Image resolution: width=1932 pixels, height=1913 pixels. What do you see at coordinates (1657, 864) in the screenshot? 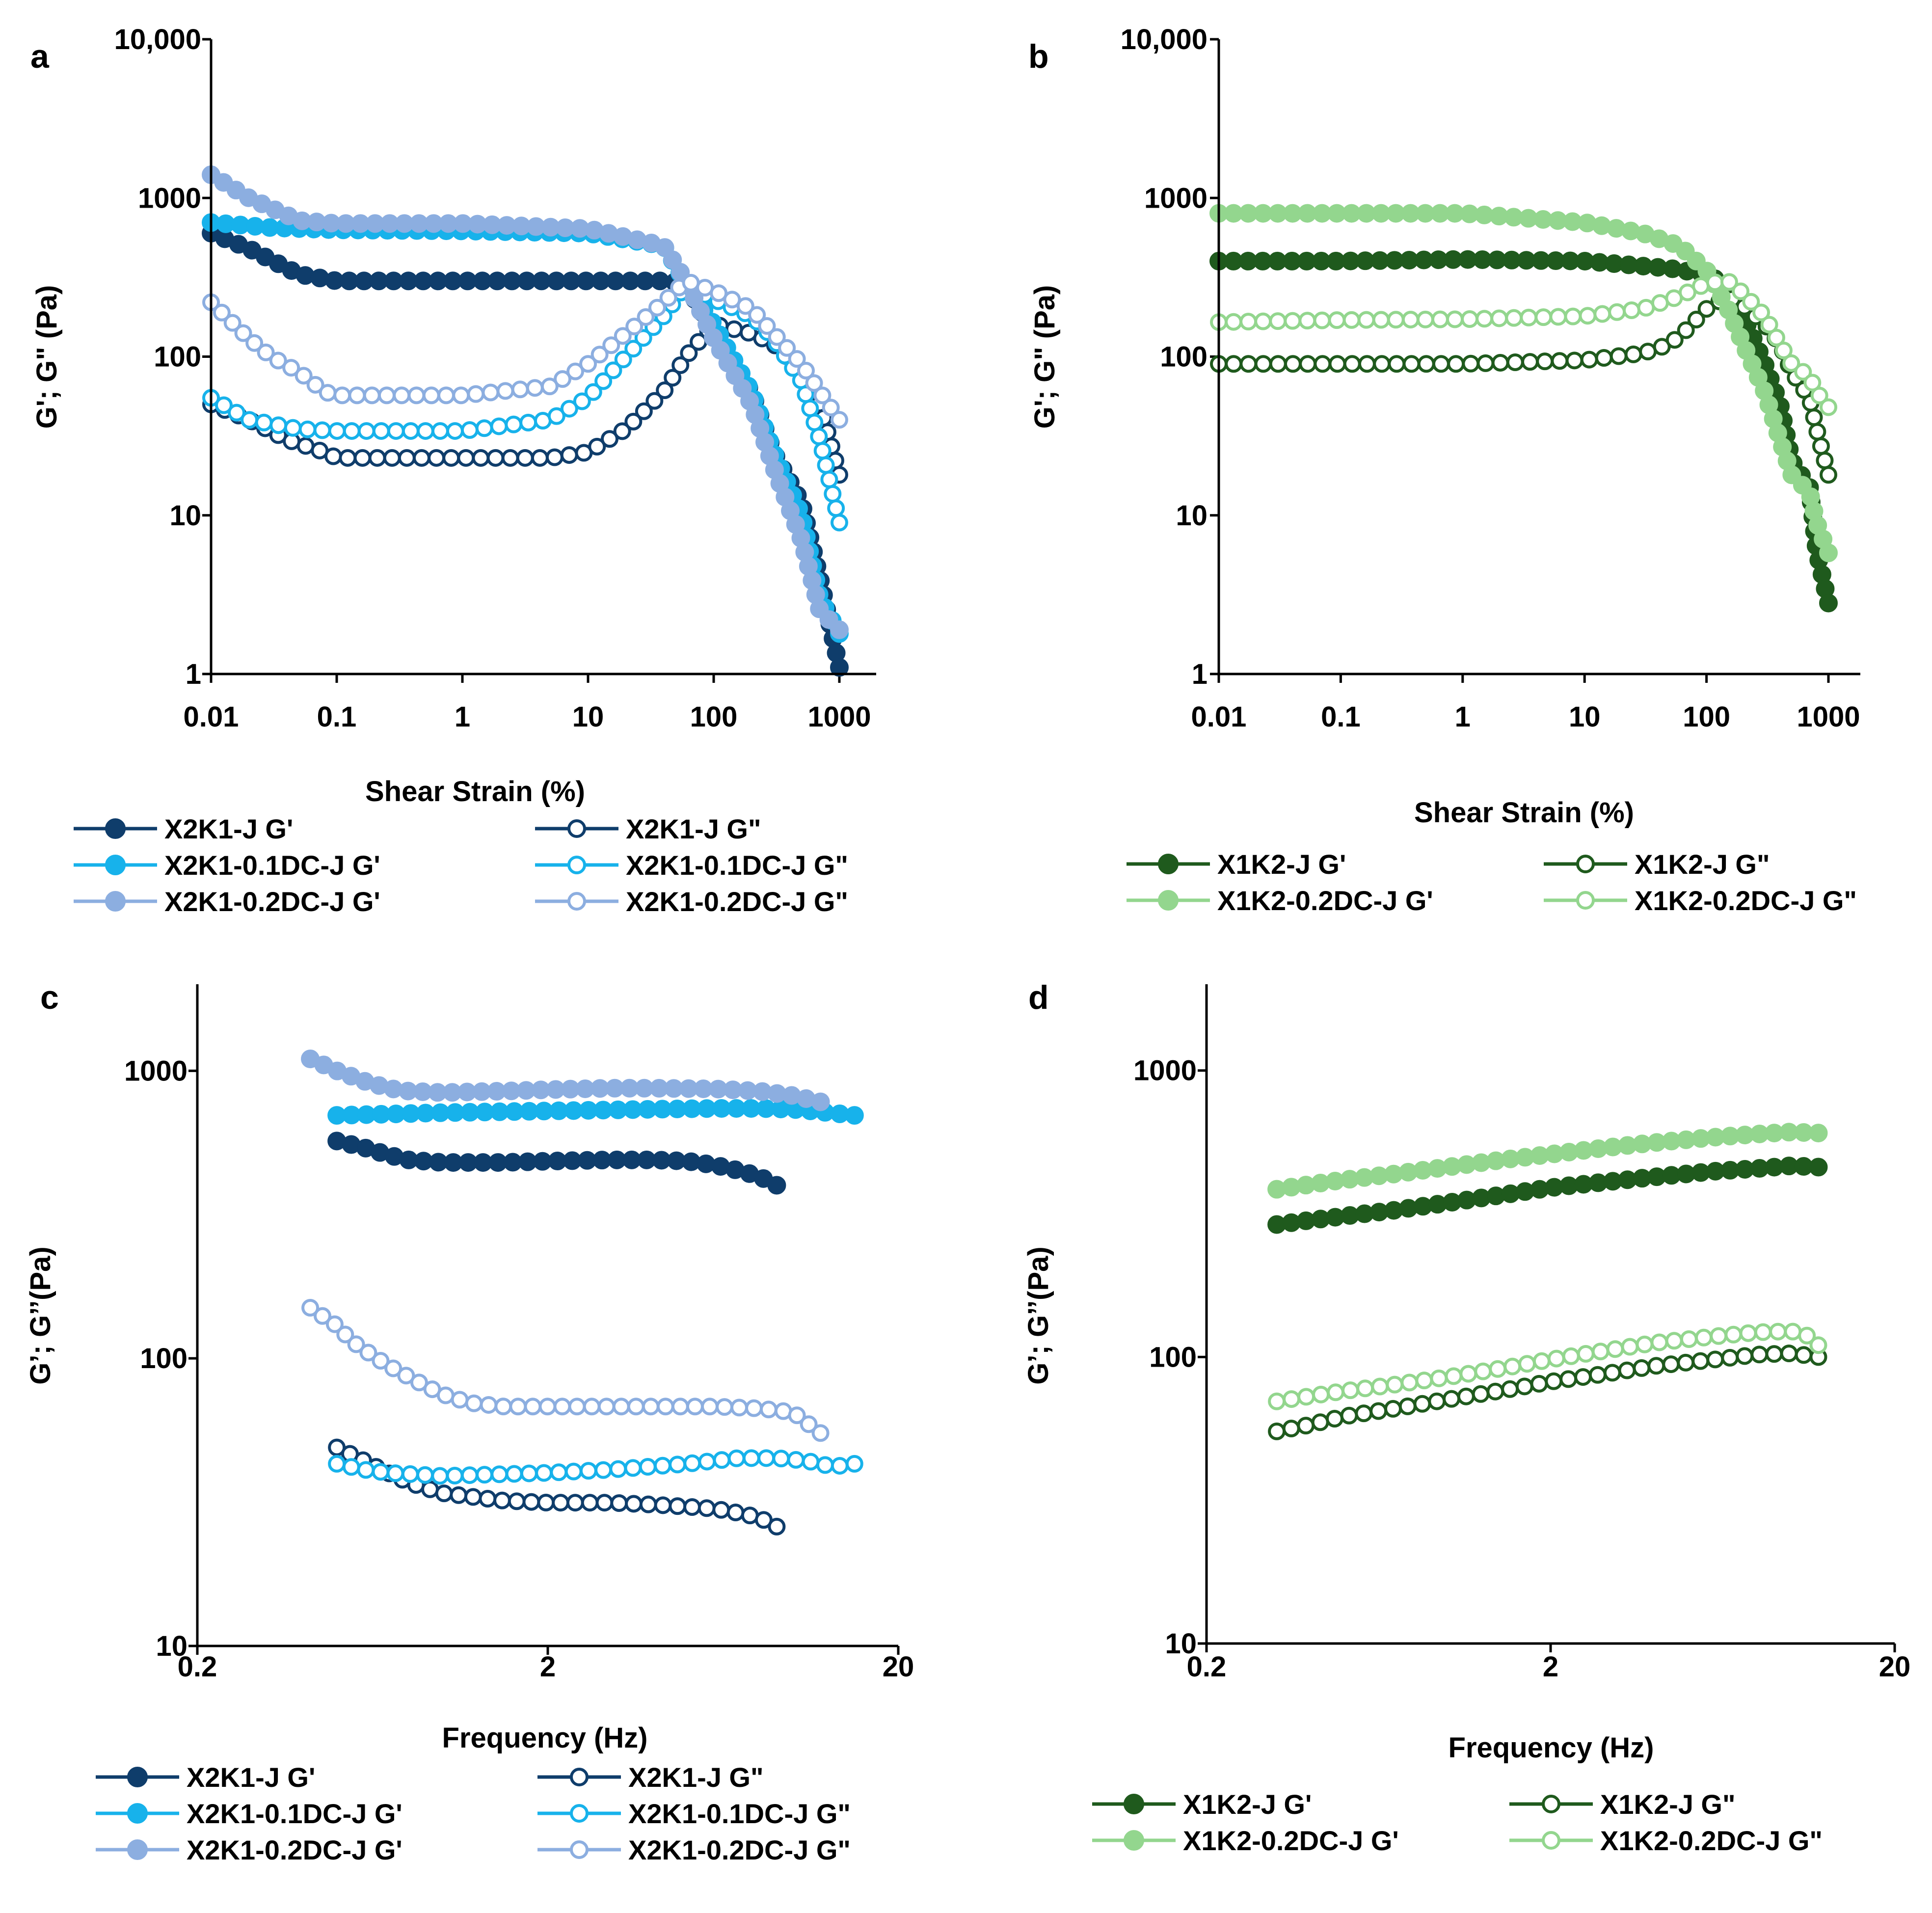
I see `legend-item: X1K2-J G"` at bounding box center [1657, 864].